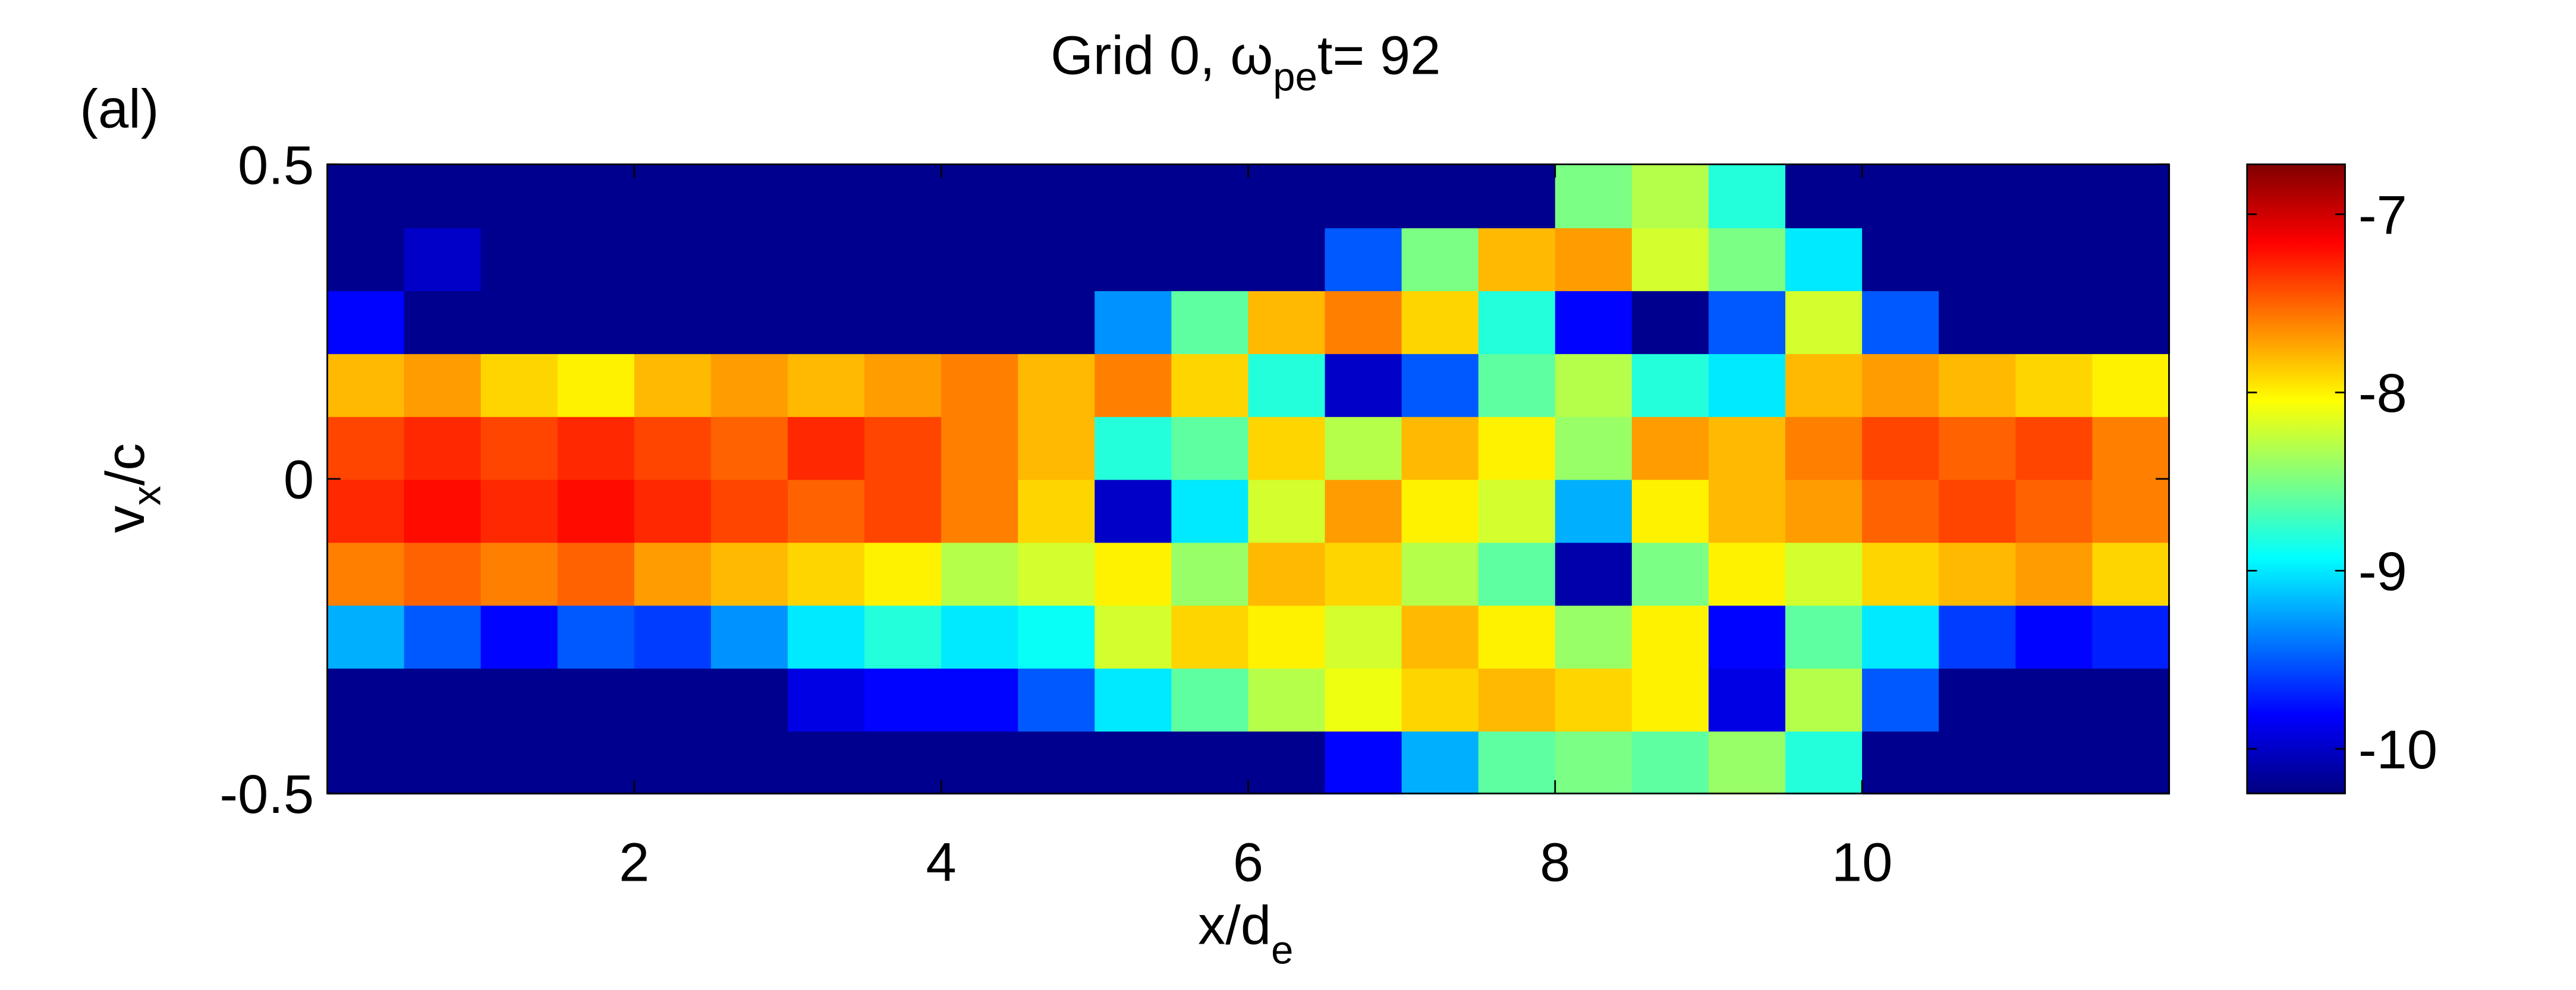  I want to click on x-tick-label: 10, so click(1862, 863).